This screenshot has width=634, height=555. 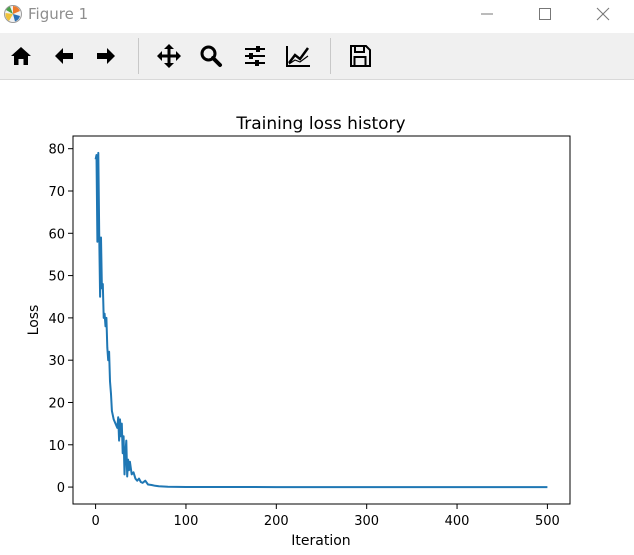 I want to click on x-tick-label: 300, so click(x=366, y=521).